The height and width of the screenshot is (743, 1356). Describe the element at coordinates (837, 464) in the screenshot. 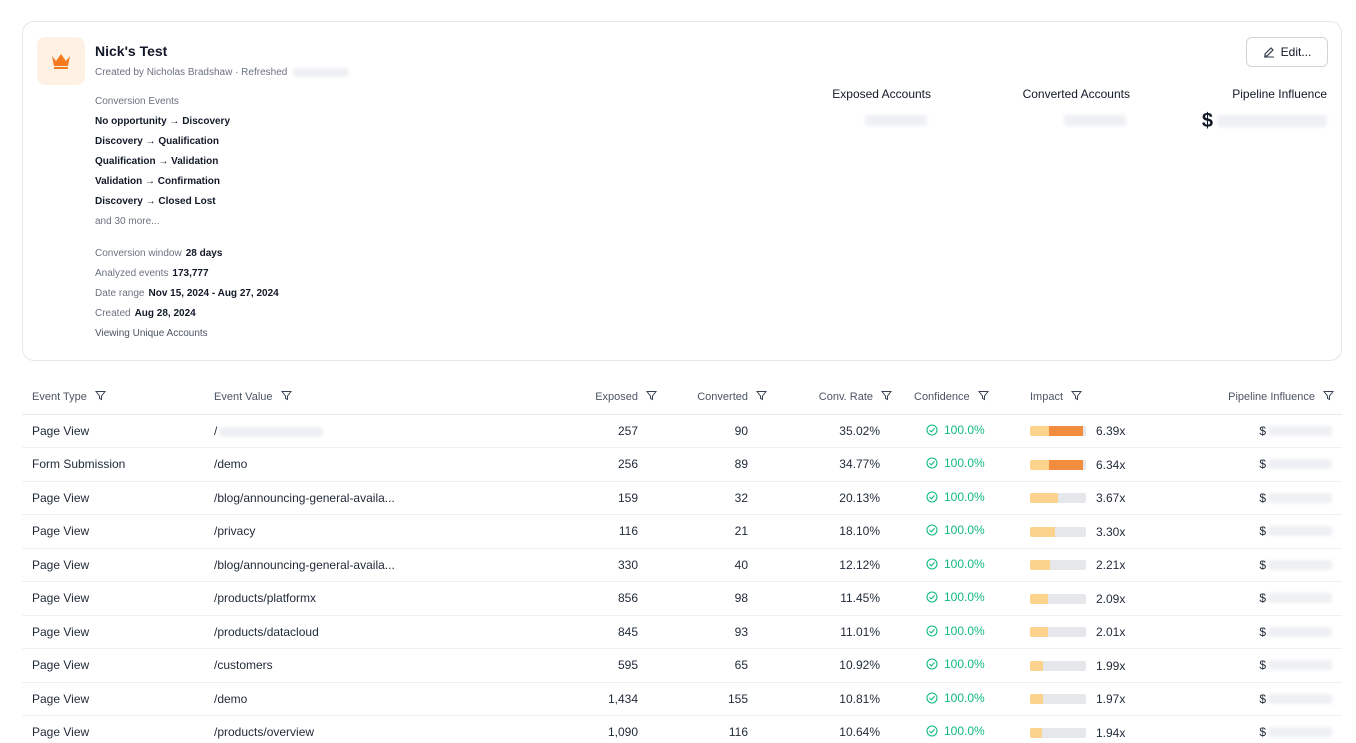

I see `cell-conv-rate: 34.77%` at that location.